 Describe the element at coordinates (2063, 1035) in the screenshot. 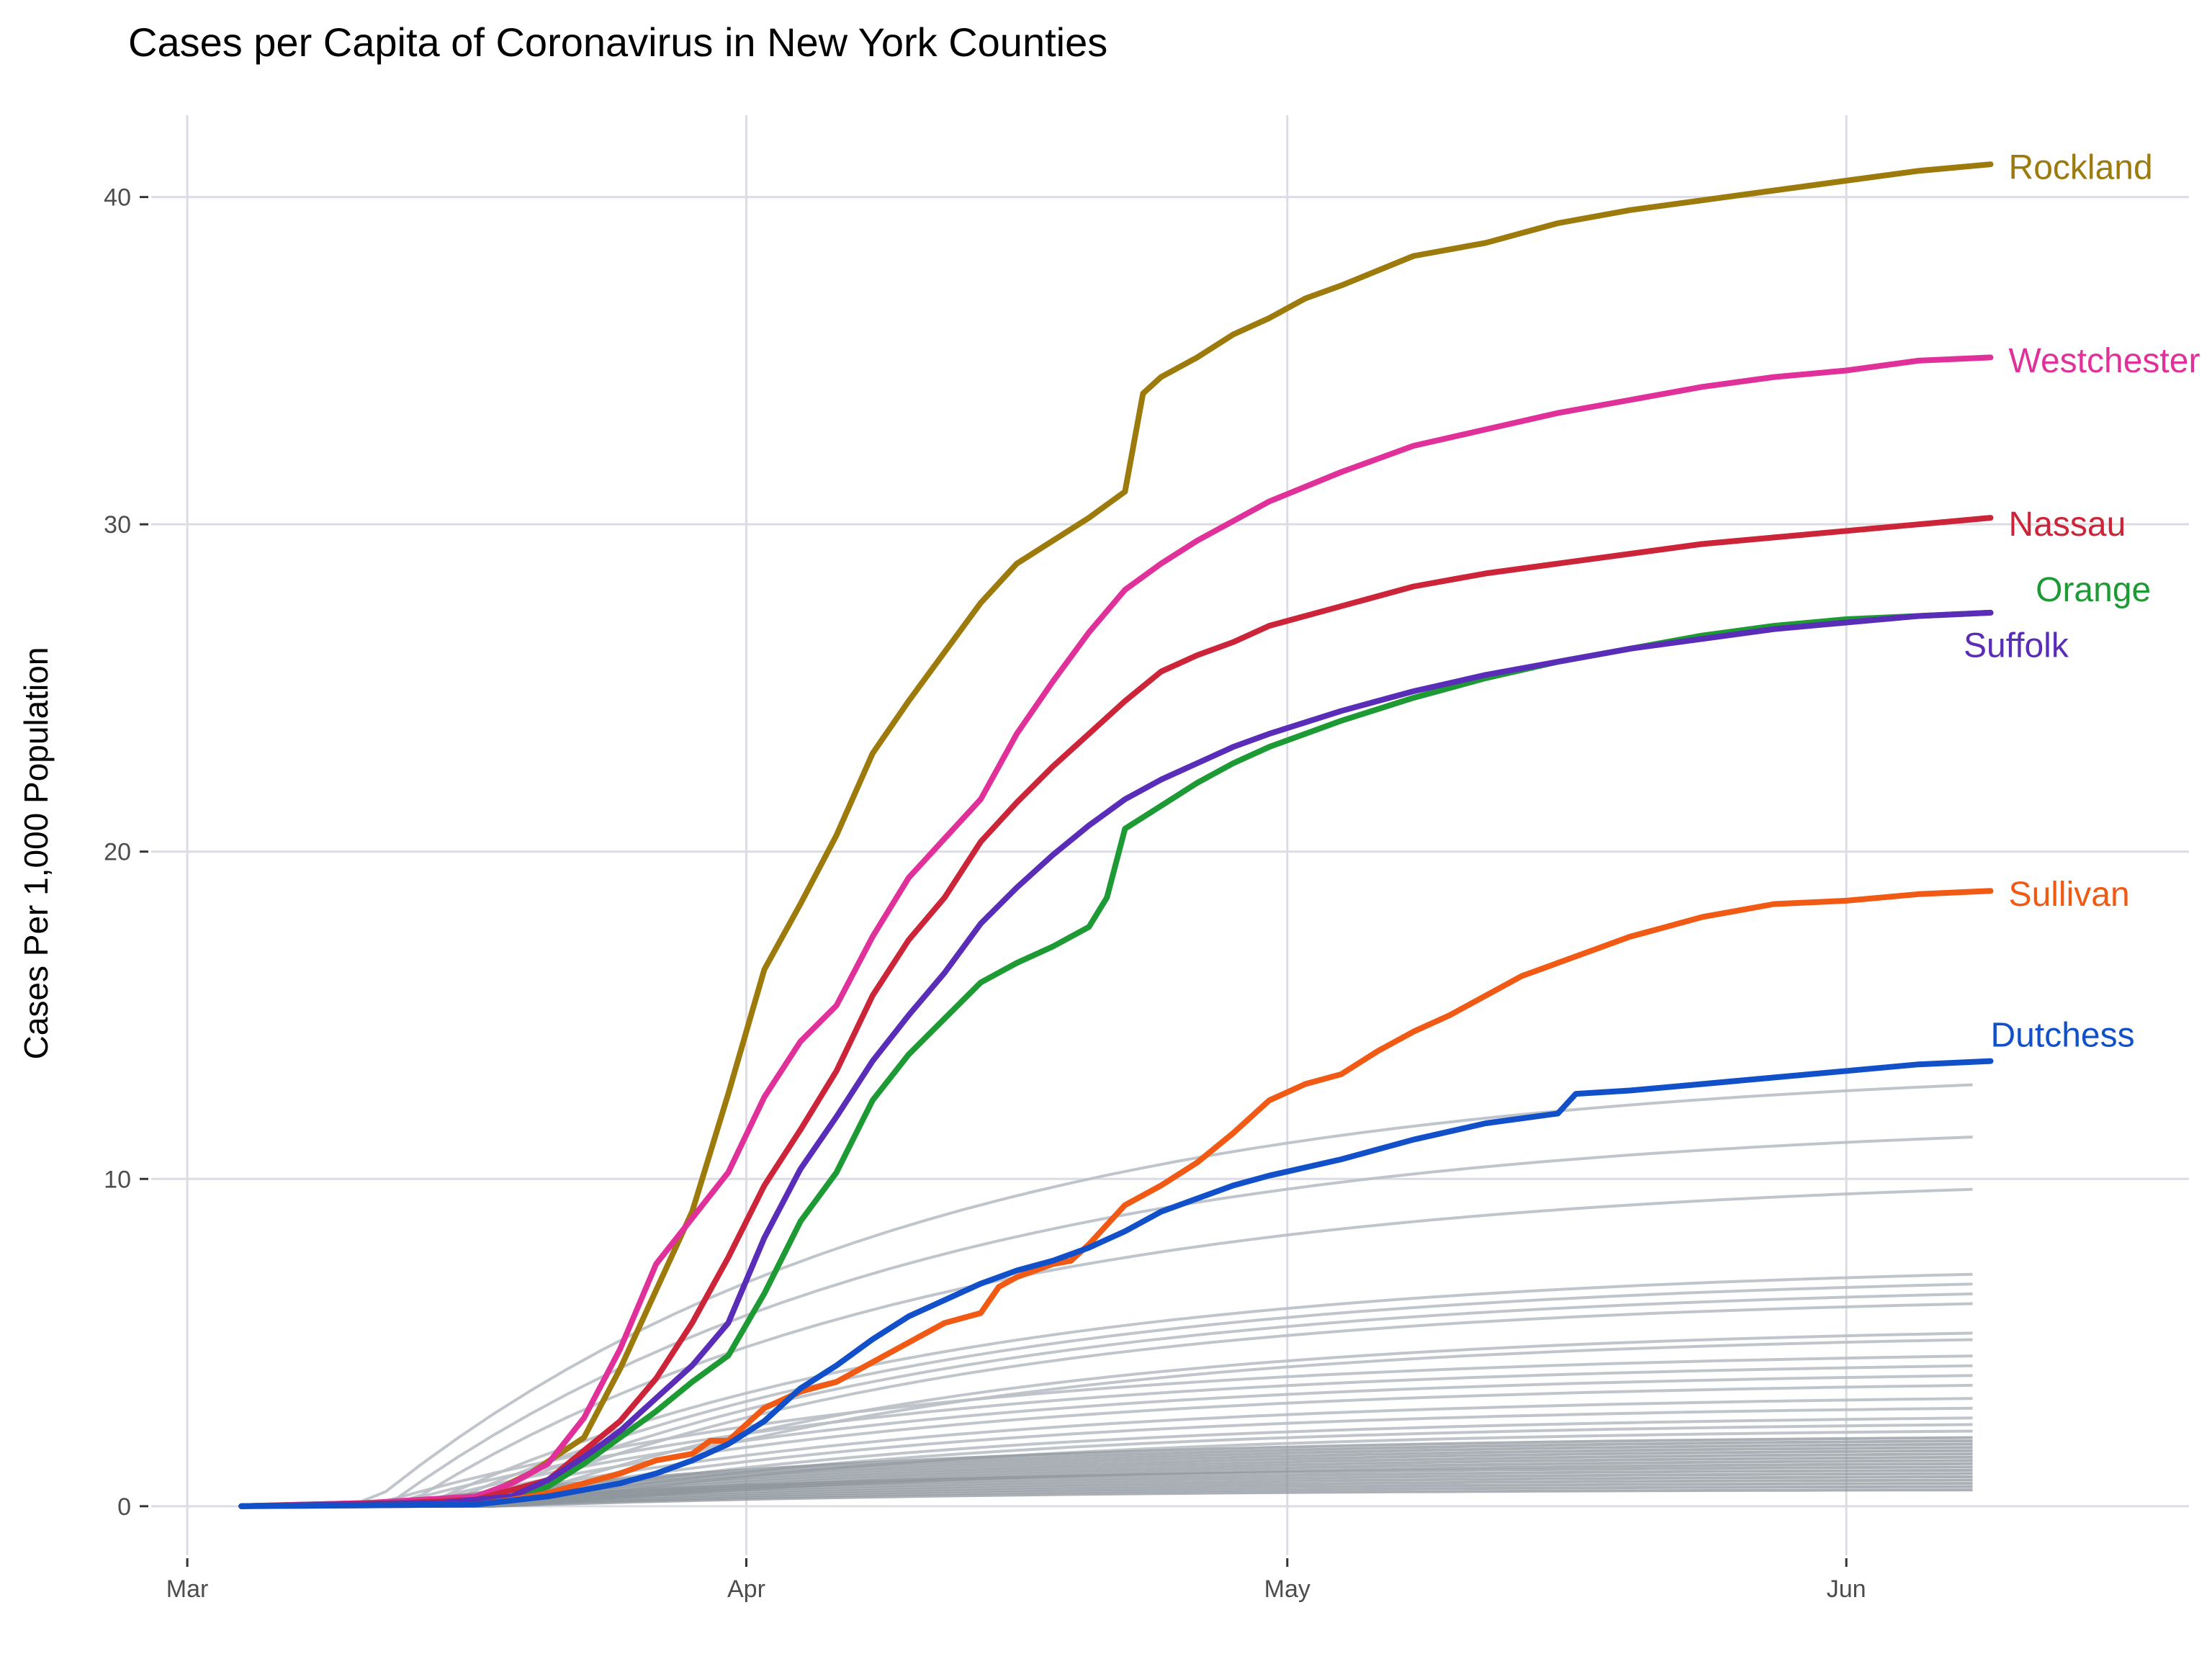

I see `series-label-dutchess: Dutchess` at that location.